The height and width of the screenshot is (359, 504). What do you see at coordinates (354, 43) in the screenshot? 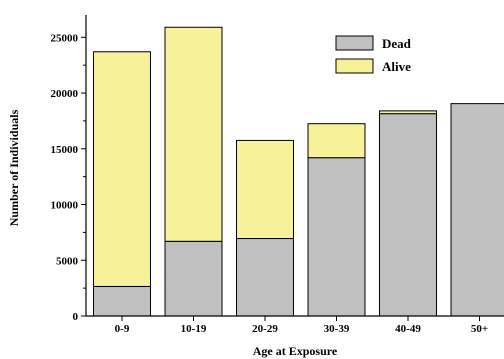
I see `legend-swatch-dead` at bounding box center [354, 43].